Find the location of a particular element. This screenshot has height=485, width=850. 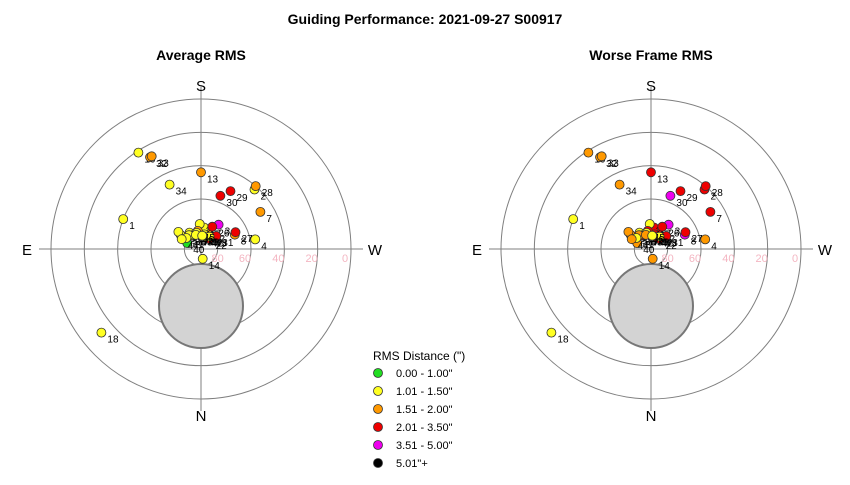

data-point-label: 2 is located at coordinates (264, 197).